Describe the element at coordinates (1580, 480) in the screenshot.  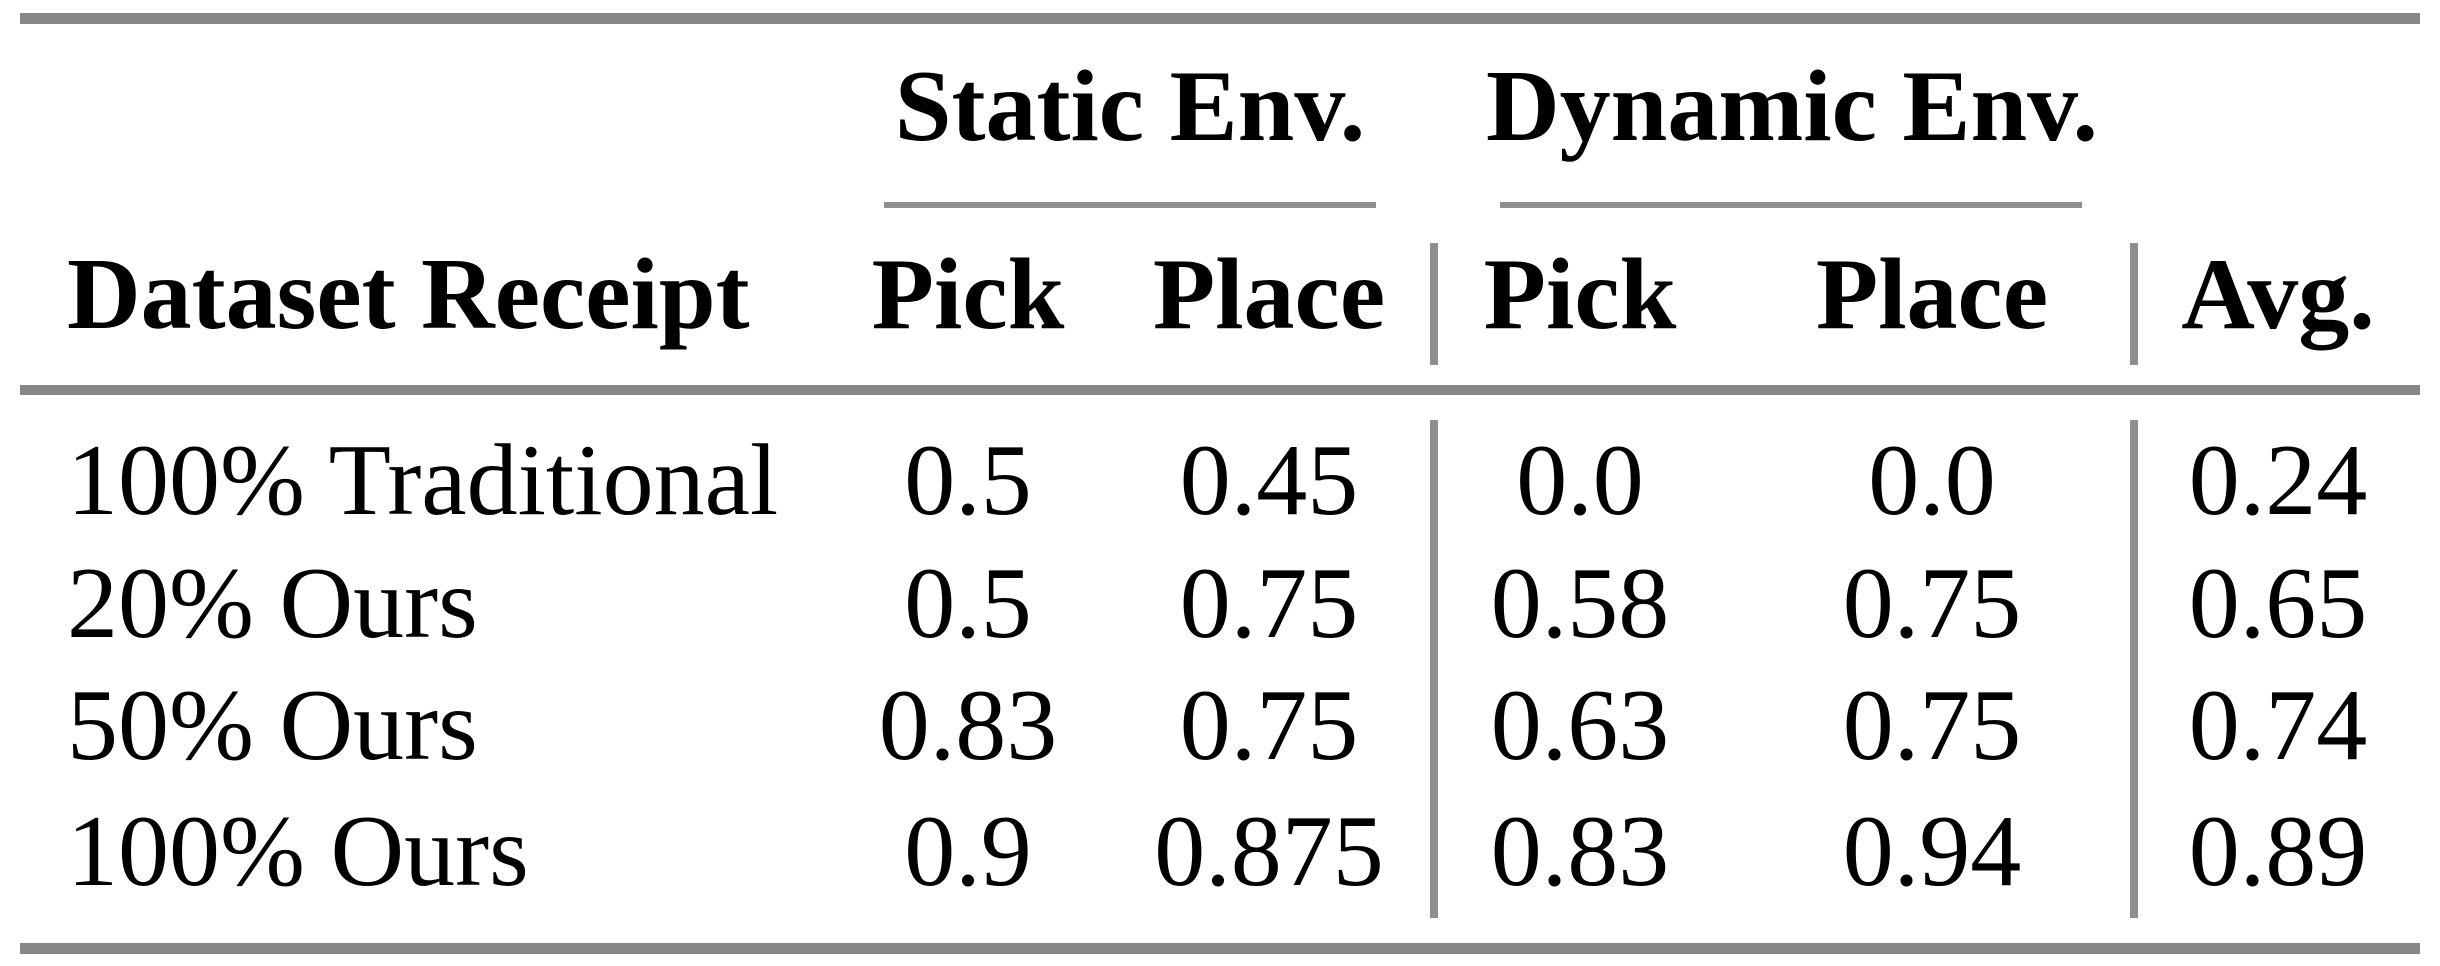
I see `cell-dynamic-pick: 0.0` at that location.